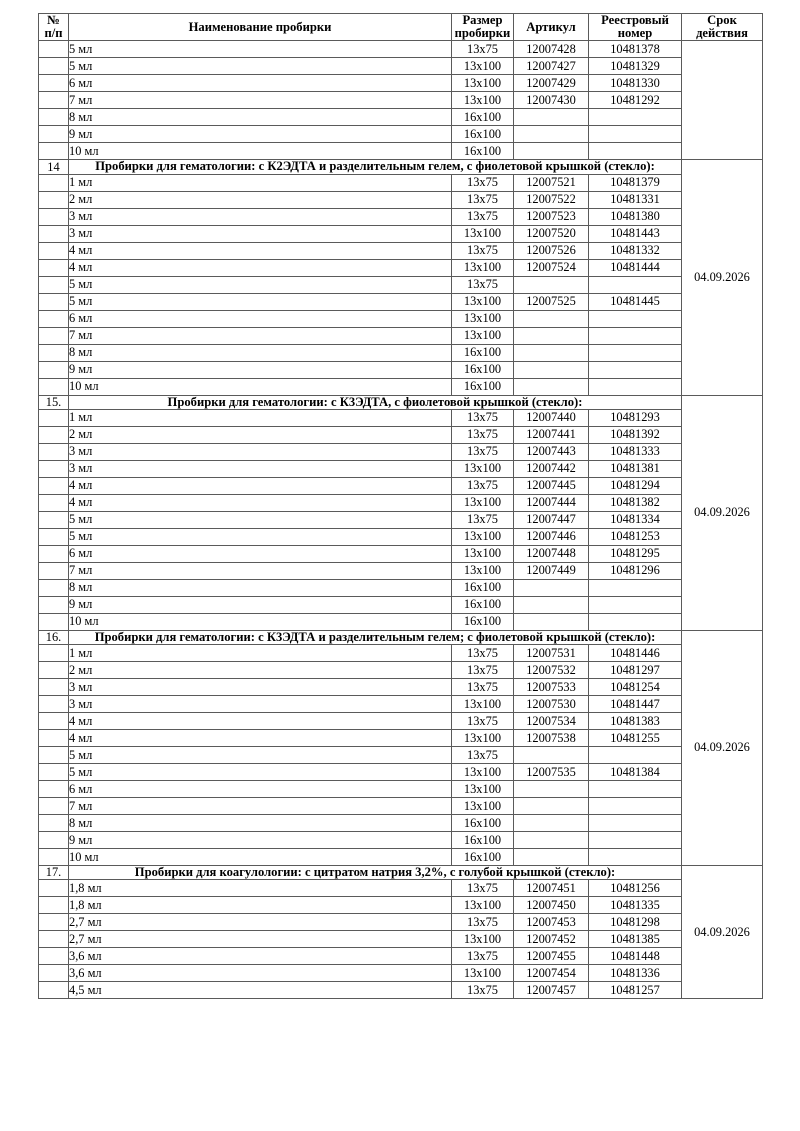 The image size is (800, 1131). What do you see at coordinates (482, 33) in the screenshot?
I see `column-header-size-line2: пробирки` at bounding box center [482, 33].